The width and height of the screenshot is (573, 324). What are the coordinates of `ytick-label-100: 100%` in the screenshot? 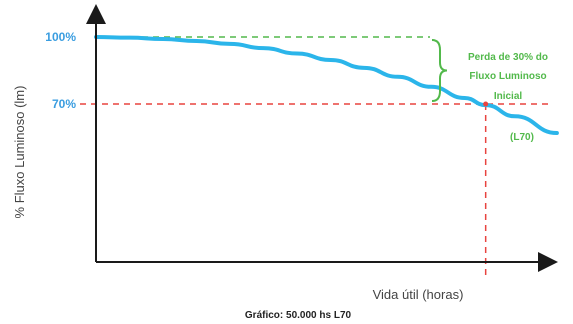 It's located at (60, 37).